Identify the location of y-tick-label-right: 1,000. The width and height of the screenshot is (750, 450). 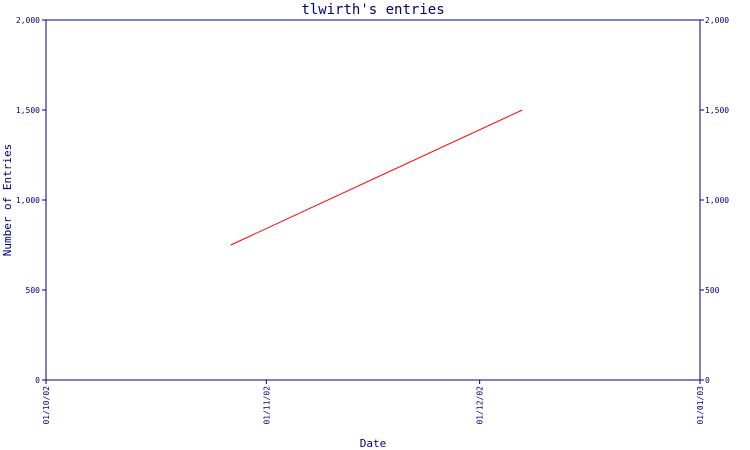
(717, 200).